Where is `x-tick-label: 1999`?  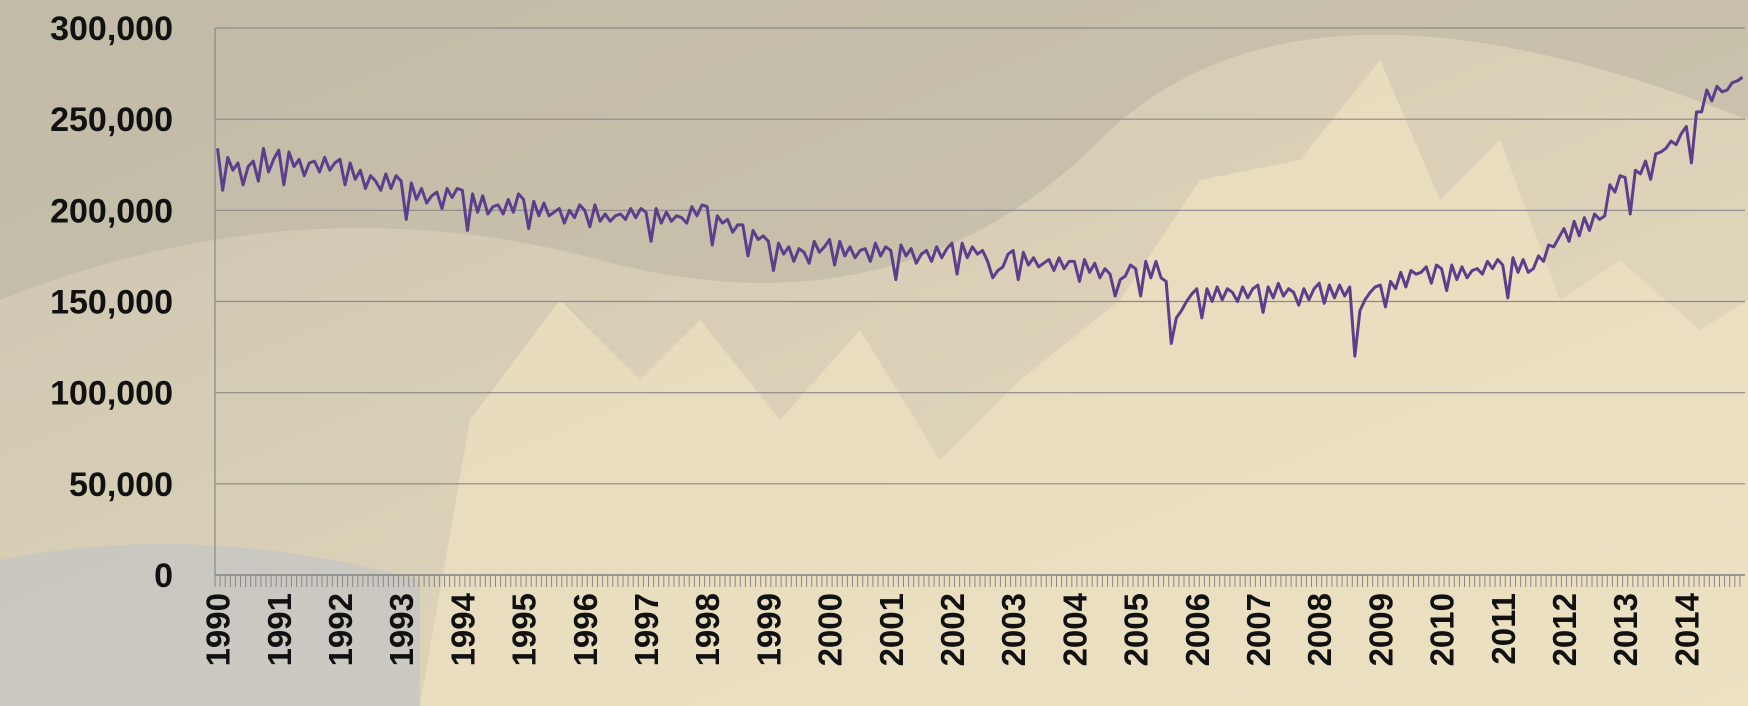 x-tick-label: 1999 is located at coordinates (768, 629).